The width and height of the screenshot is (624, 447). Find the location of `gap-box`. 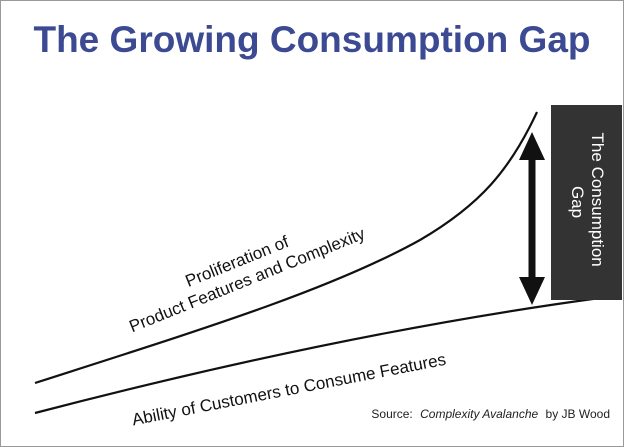

gap-box is located at coordinates (586, 202).